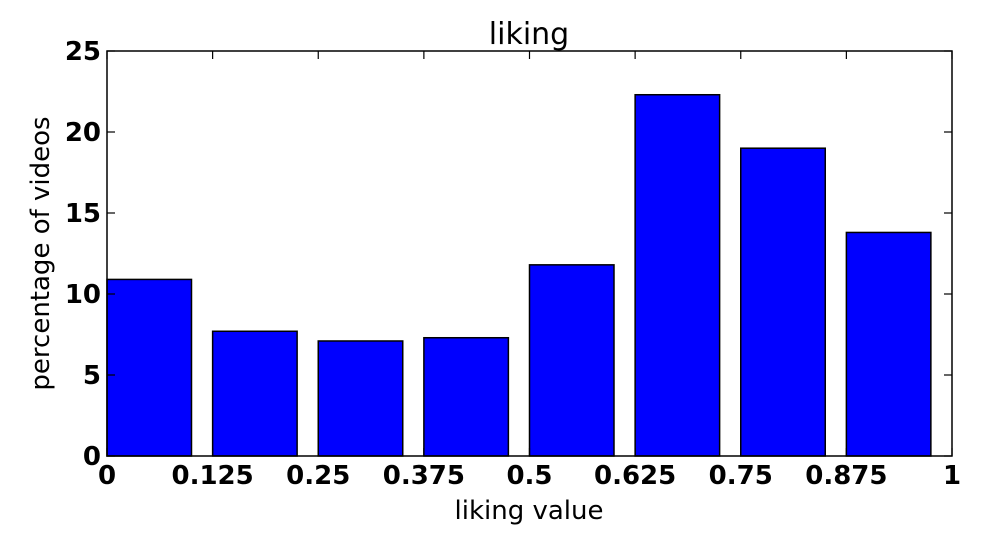 The height and width of the screenshot is (546, 984). I want to click on x-tick-label: 0.875, so click(846, 476).